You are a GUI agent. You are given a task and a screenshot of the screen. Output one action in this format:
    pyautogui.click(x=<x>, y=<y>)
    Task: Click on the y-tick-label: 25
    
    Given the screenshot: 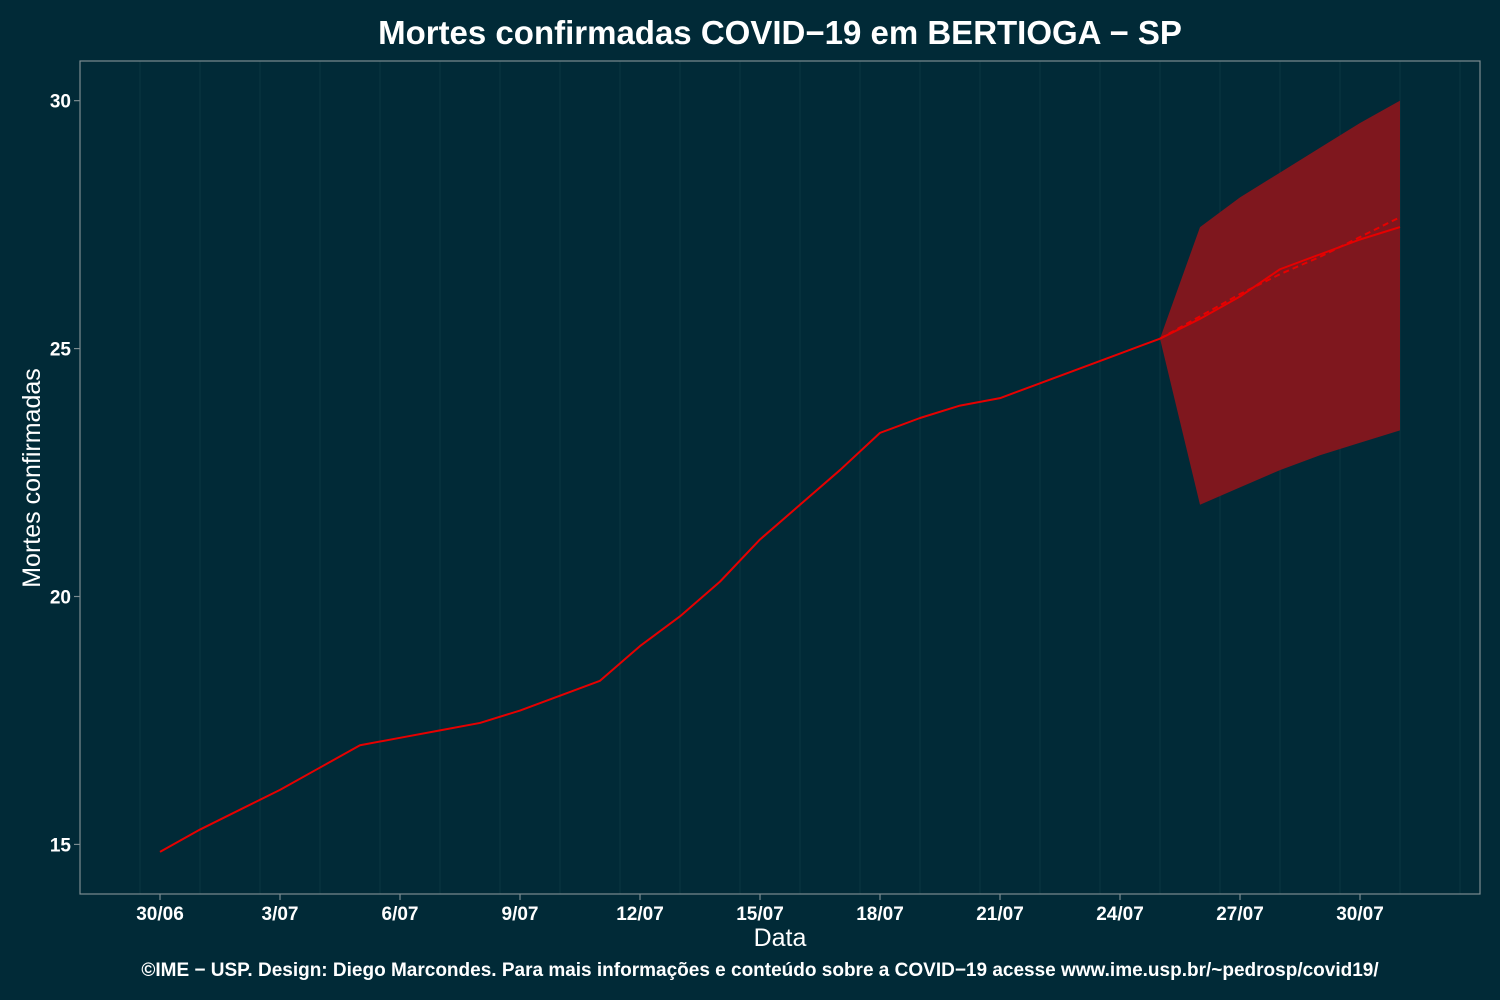 What is the action you would take?
    pyautogui.click(x=61, y=350)
    